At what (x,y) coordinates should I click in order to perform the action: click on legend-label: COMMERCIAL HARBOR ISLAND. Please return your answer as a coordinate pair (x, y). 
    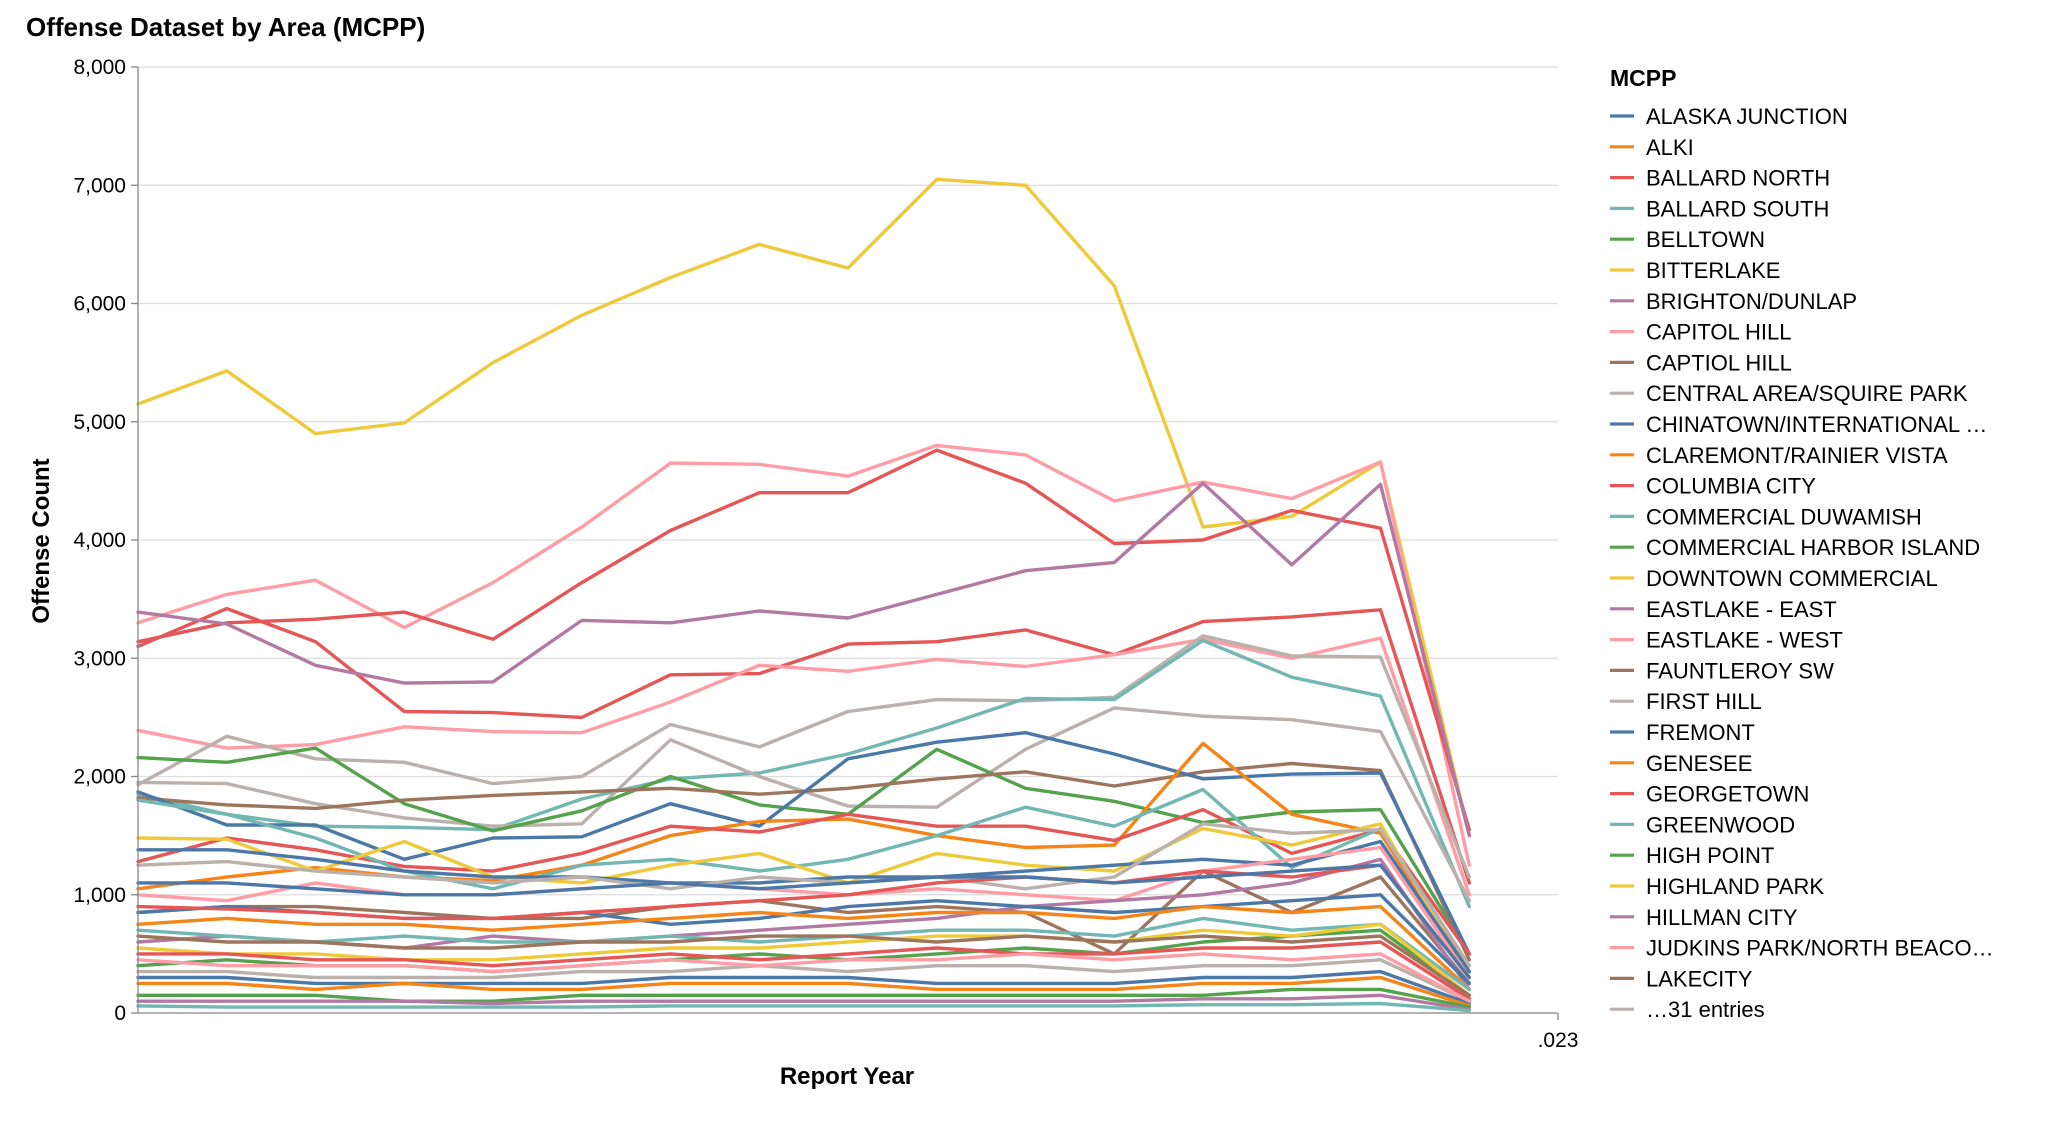
    Looking at the image, I should click on (1813, 547).